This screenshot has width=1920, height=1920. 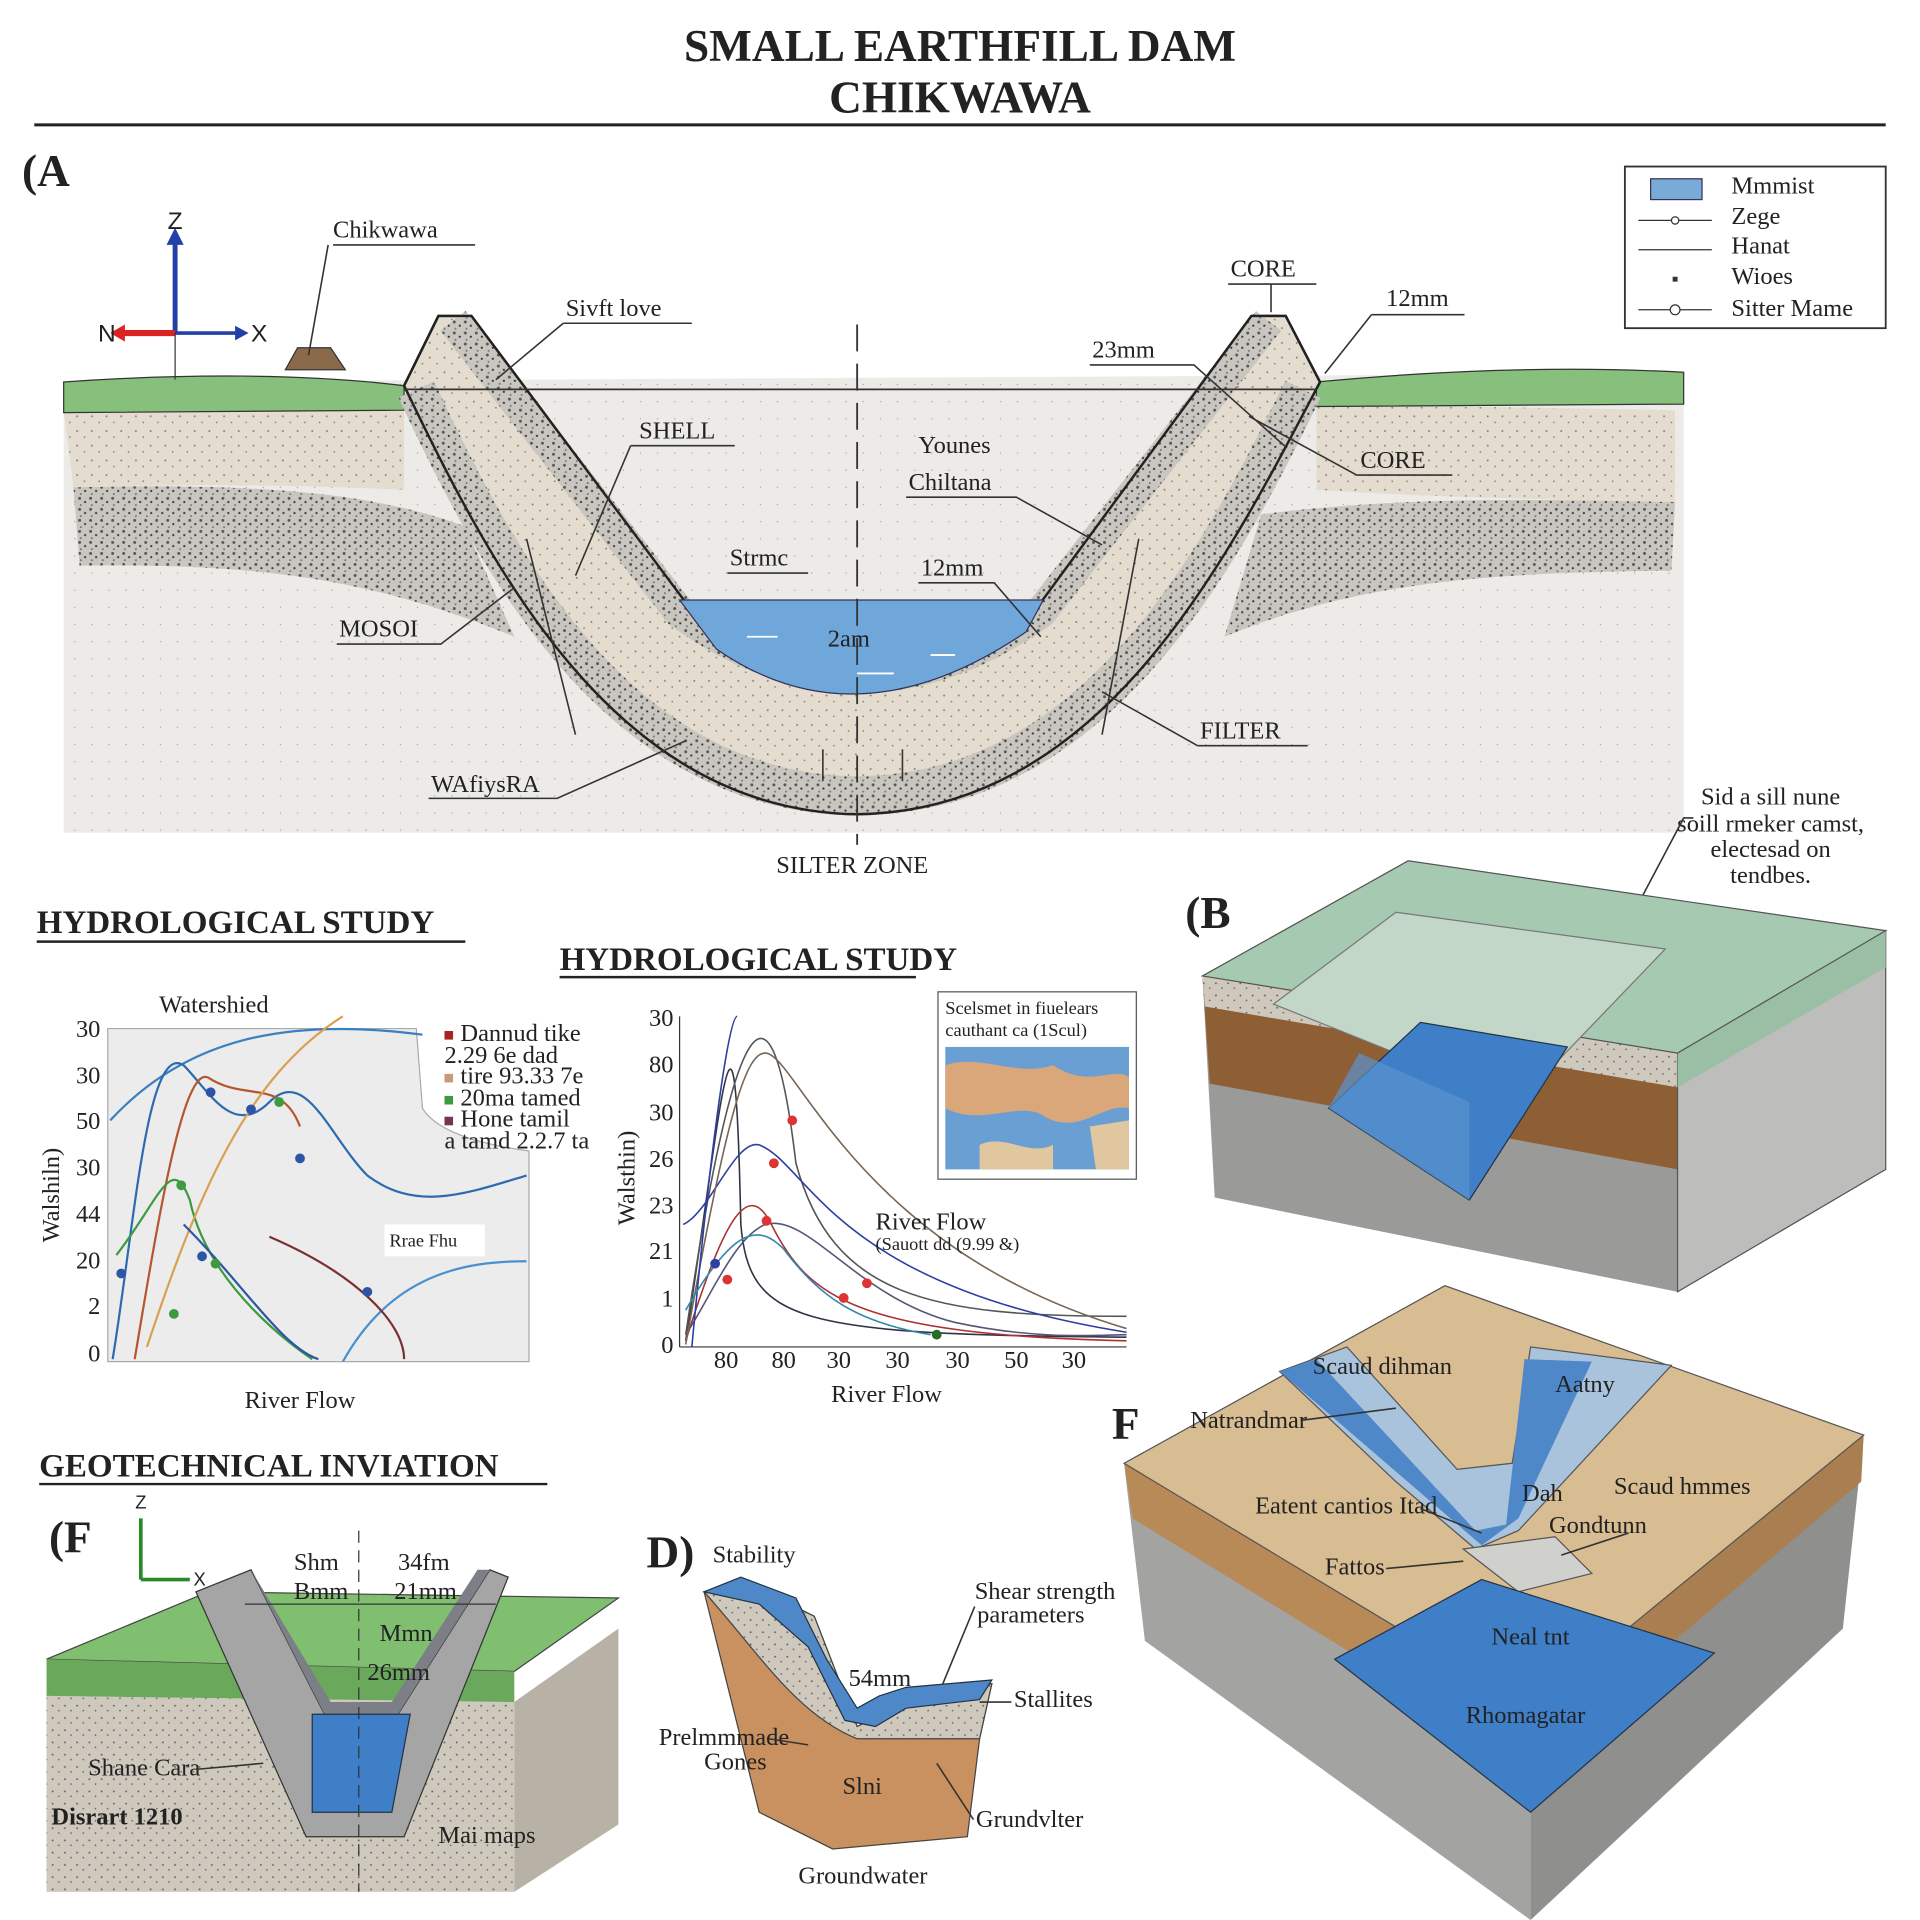 What do you see at coordinates (485, 784) in the screenshot?
I see `panel-a-labels: WAfiysRA` at bounding box center [485, 784].